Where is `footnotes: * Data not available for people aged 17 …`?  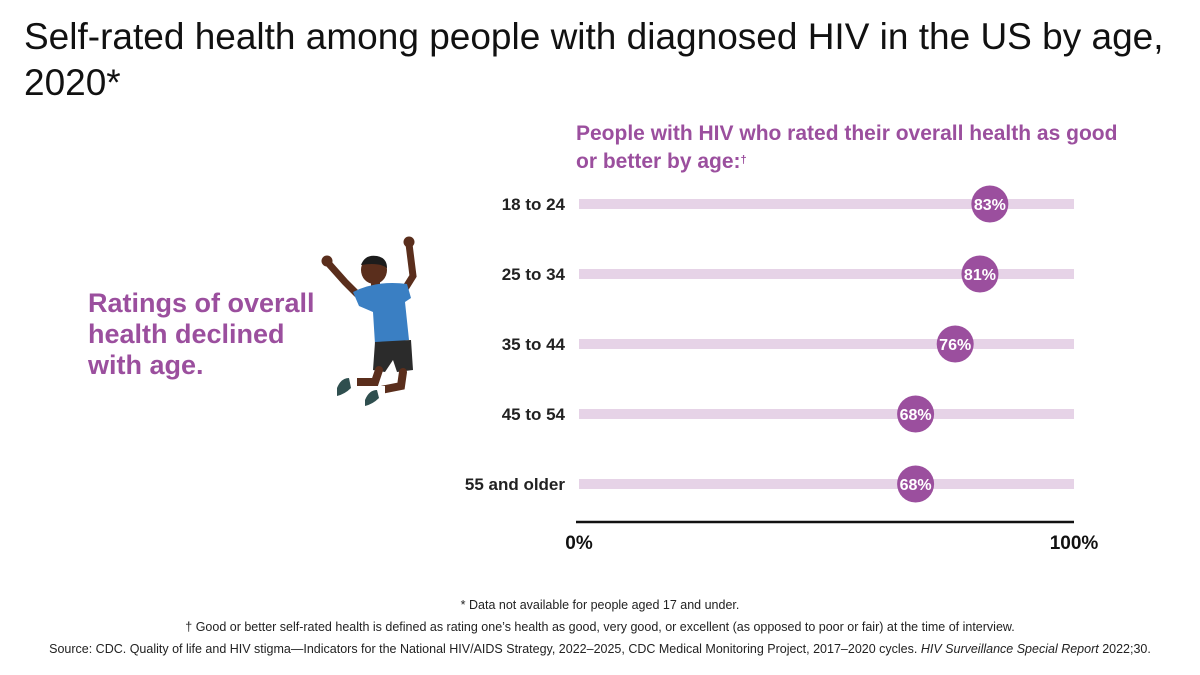 footnotes: * Data not available for people aged 17 … is located at coordinates (600, 627).